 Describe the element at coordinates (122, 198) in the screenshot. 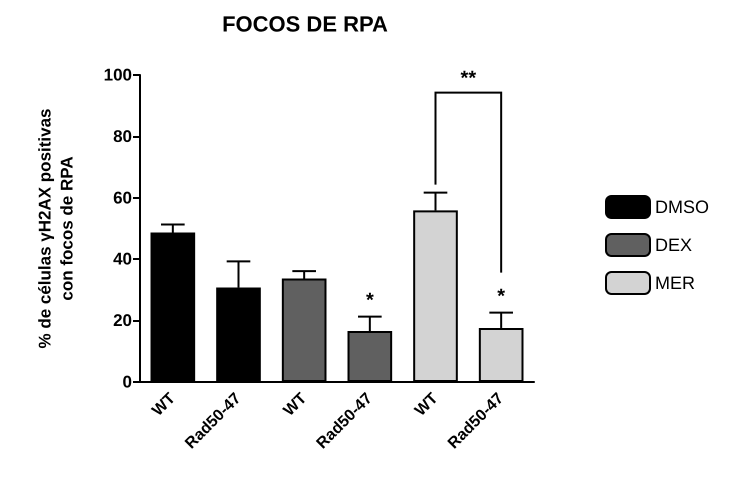

I see `y-tick-label: 60` at that location.